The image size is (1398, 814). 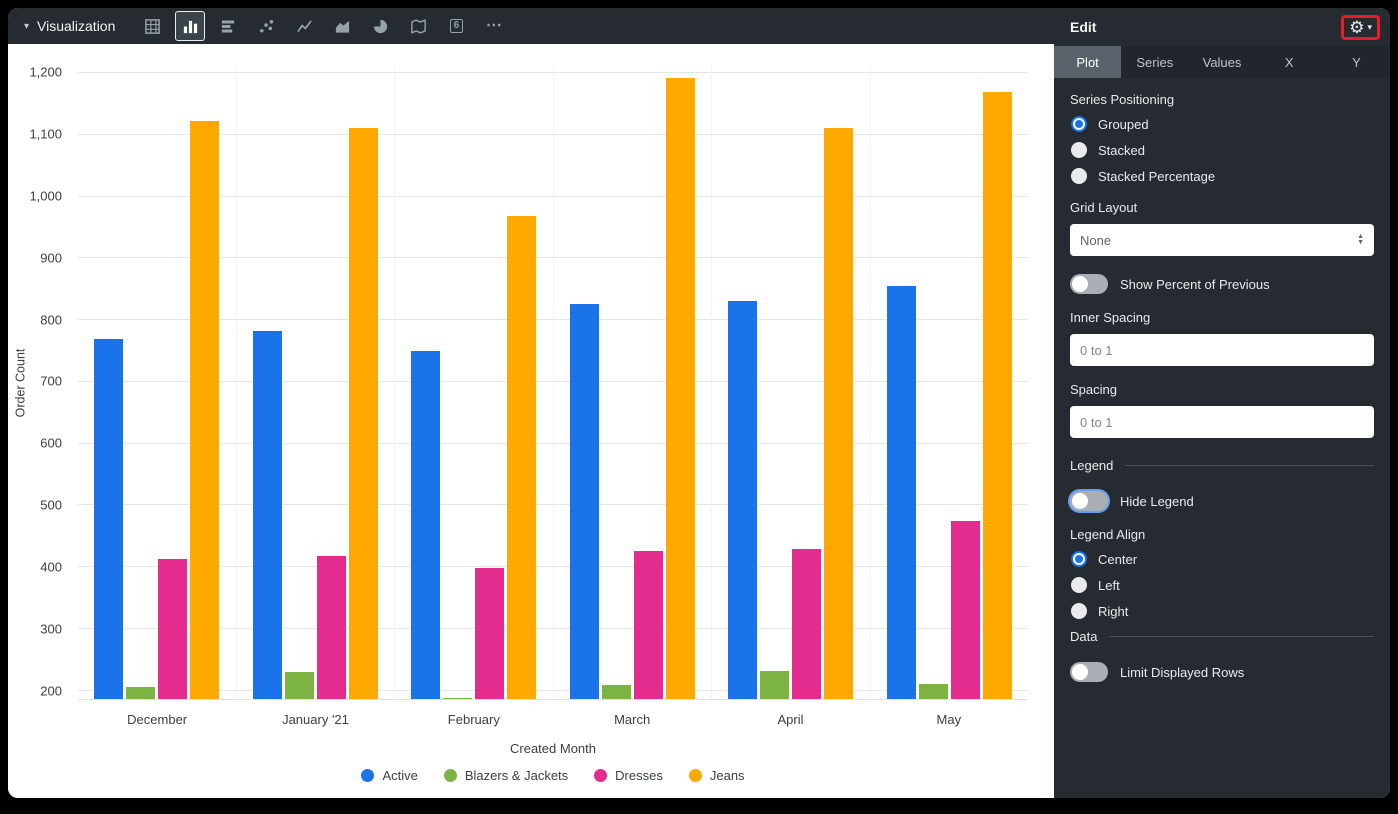 What do you see at coordinates (1108, 534) in the screenshot?
I see `legend-align-label: Legend Align` at bounding box center [1108, 534].